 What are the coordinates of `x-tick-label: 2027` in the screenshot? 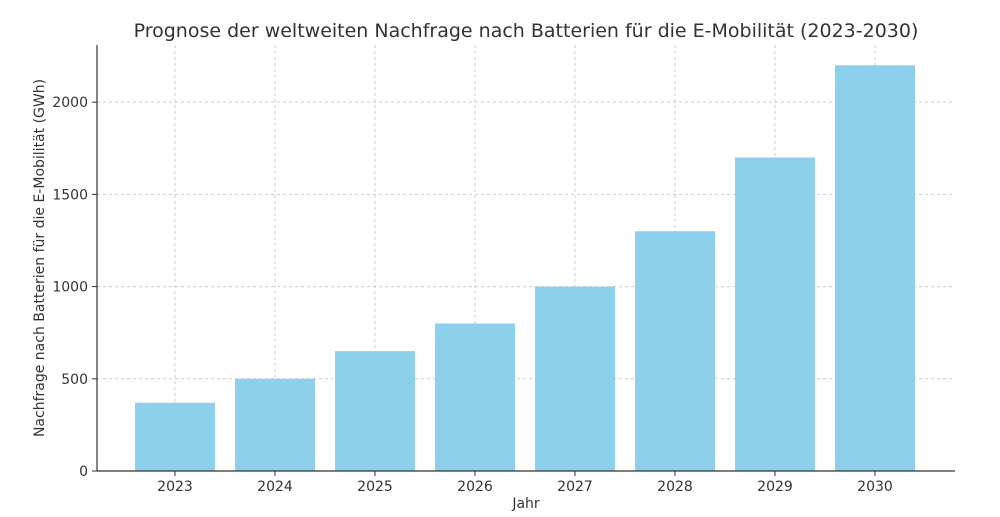 It's located at (575, 487).